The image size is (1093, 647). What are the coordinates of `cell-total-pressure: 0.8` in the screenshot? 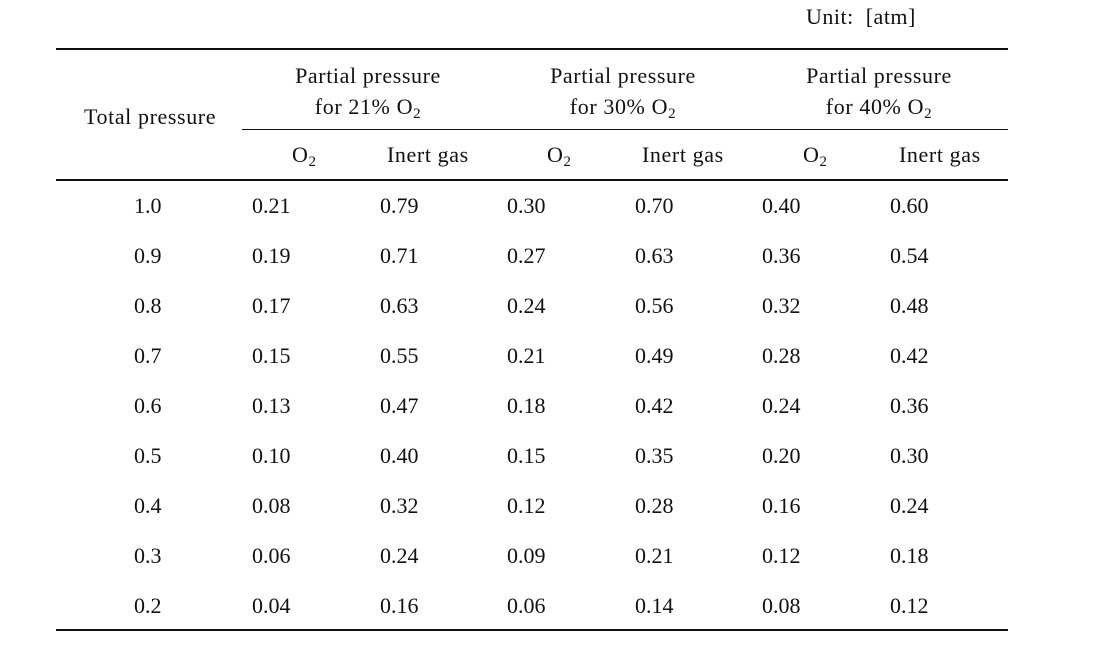 It's located at (148, 305).